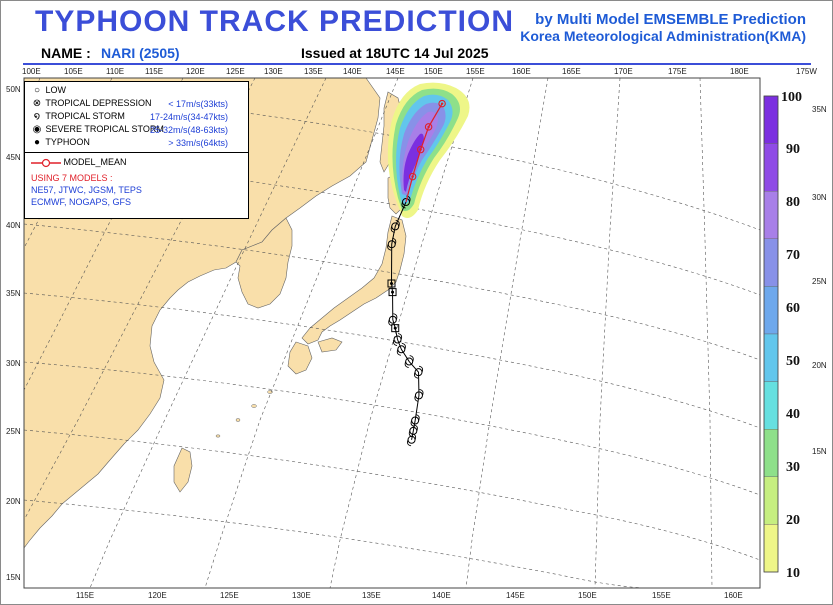  What do you see at coordinates (793, 520) in the screenshot?
I see `colorbar-tick: 20` at bounding box center [793, 520].